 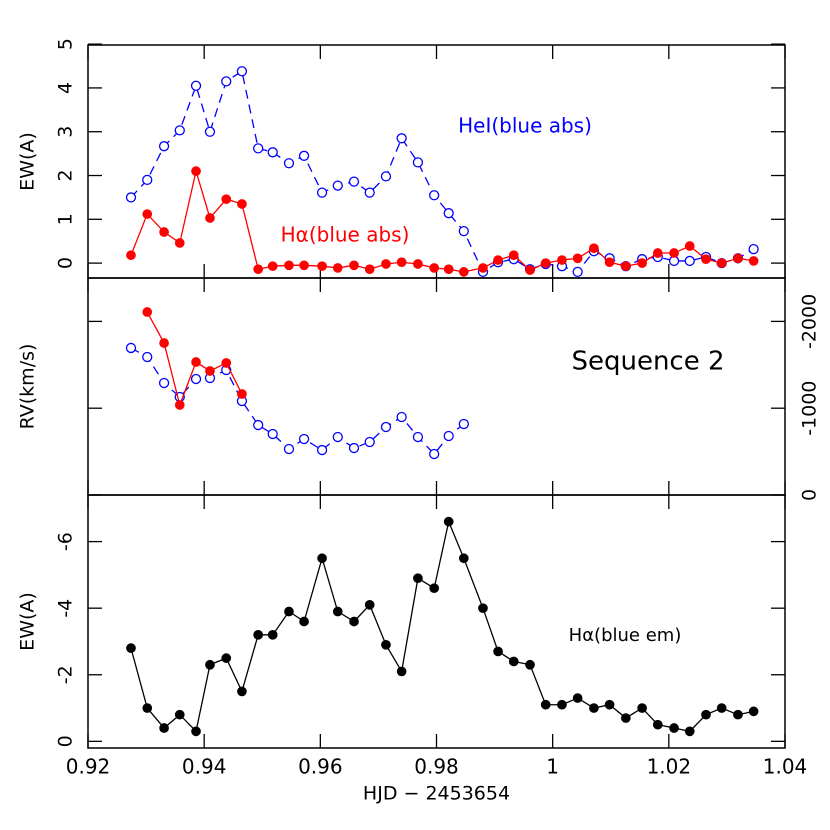 What do you see at coordinates (66, 132) in the screenshot?
I see `y-tick-label: 3` at bounding box center [66, 132].